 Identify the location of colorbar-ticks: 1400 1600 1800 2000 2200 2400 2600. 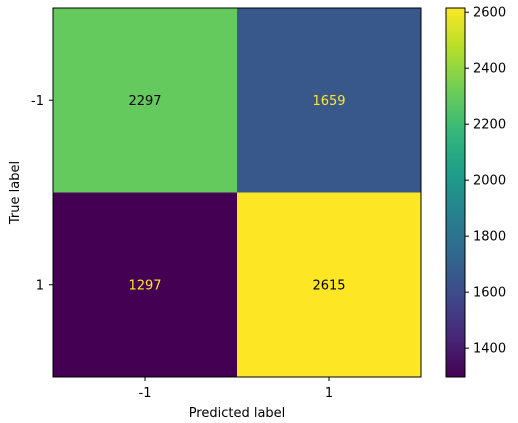
(485, 181).